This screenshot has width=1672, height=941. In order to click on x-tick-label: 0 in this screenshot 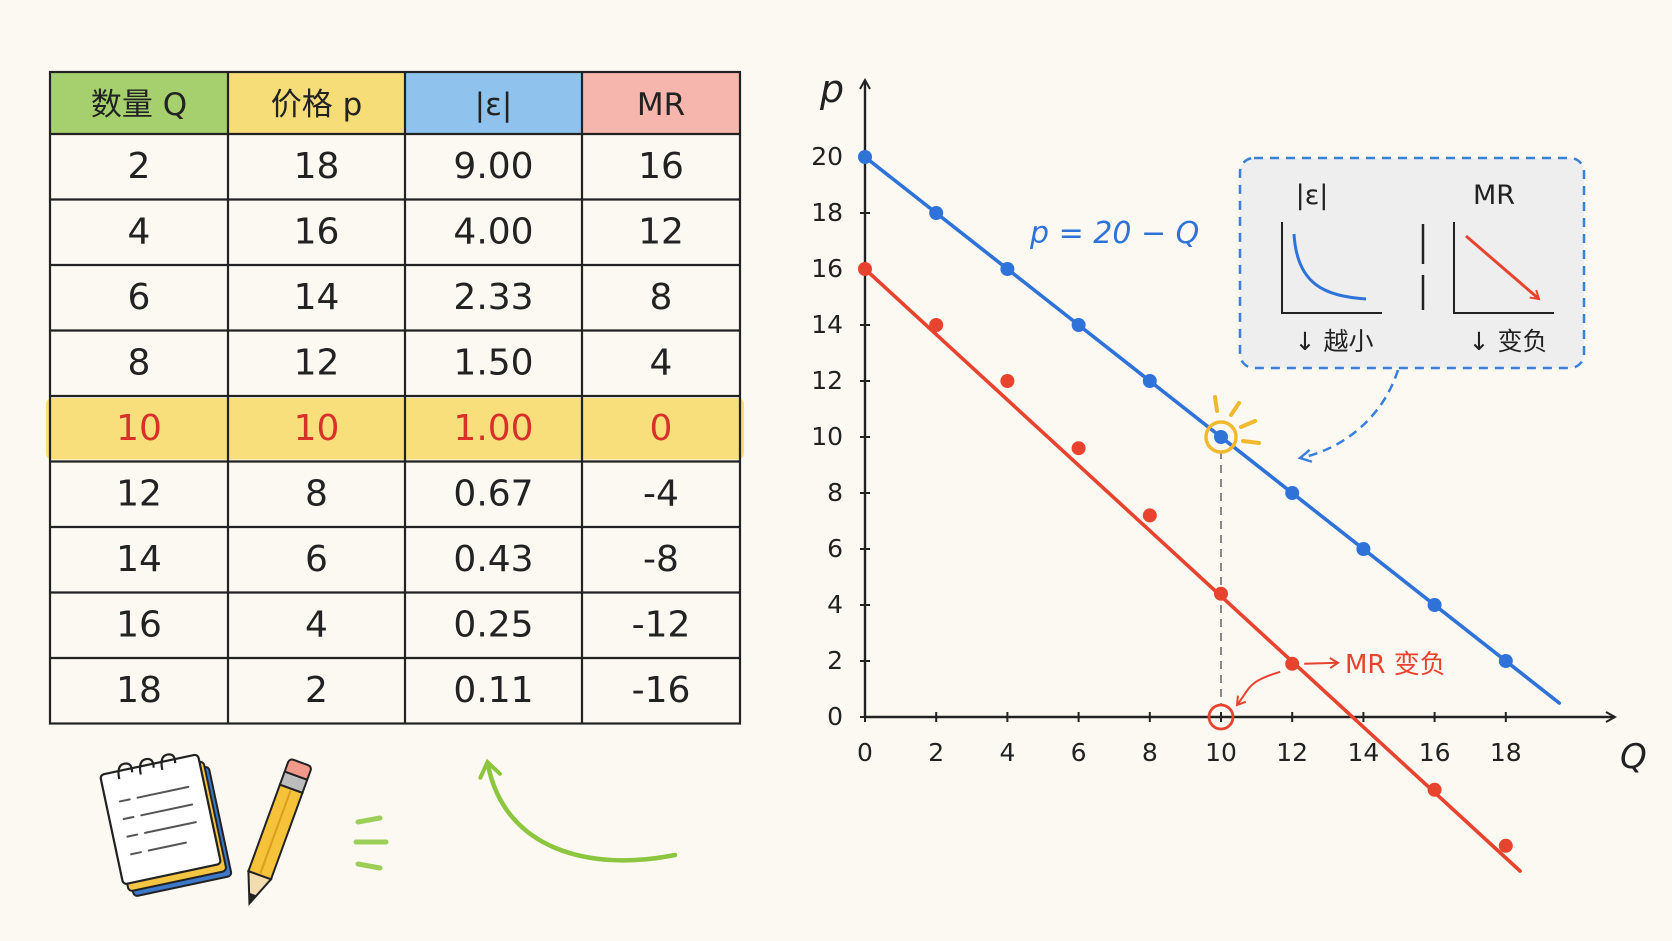, I will do `click(865, 752)`.